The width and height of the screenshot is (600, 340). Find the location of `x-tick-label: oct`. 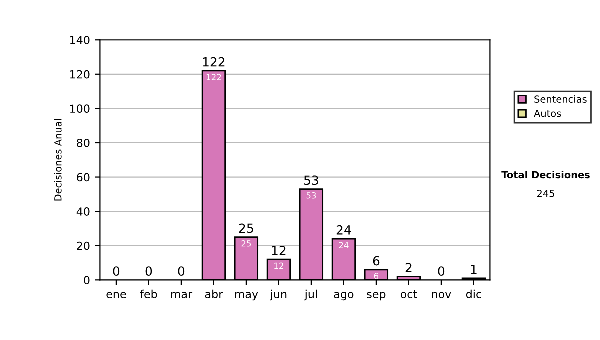

x-tick-label: oct is located at coordinates (409, 294).